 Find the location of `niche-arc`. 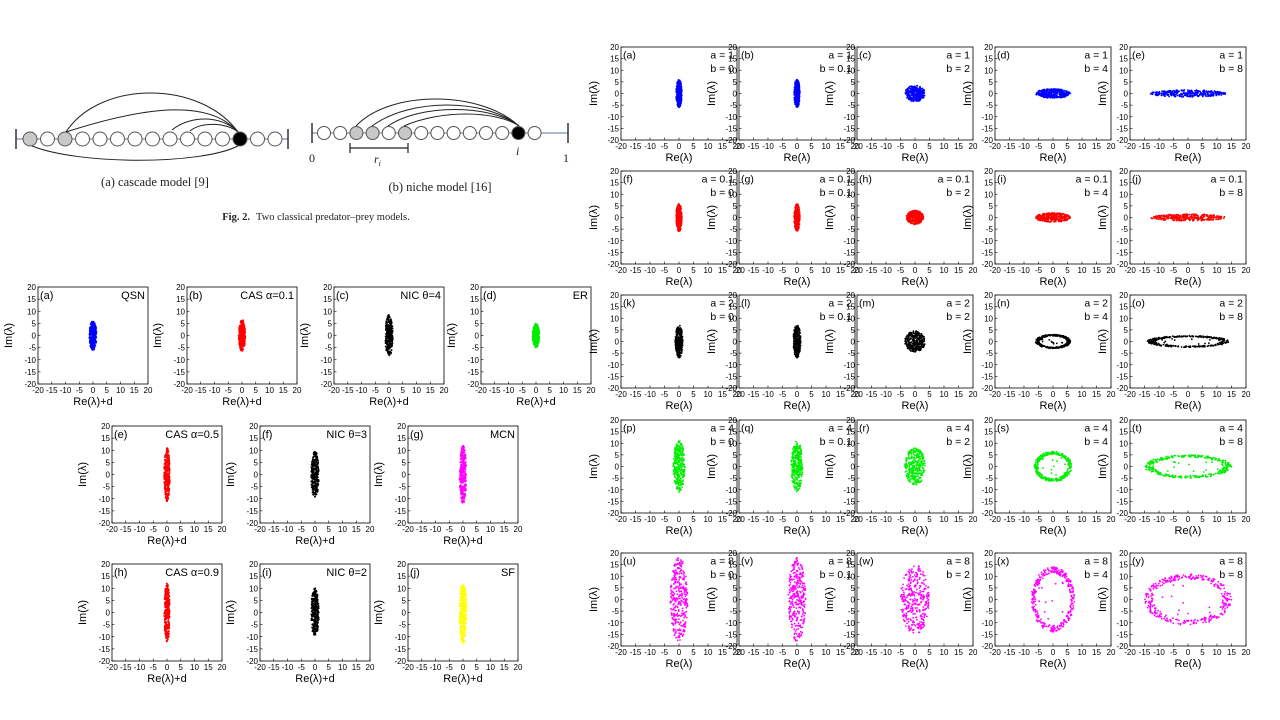

niche-arc is located at coordinates (437, 112).